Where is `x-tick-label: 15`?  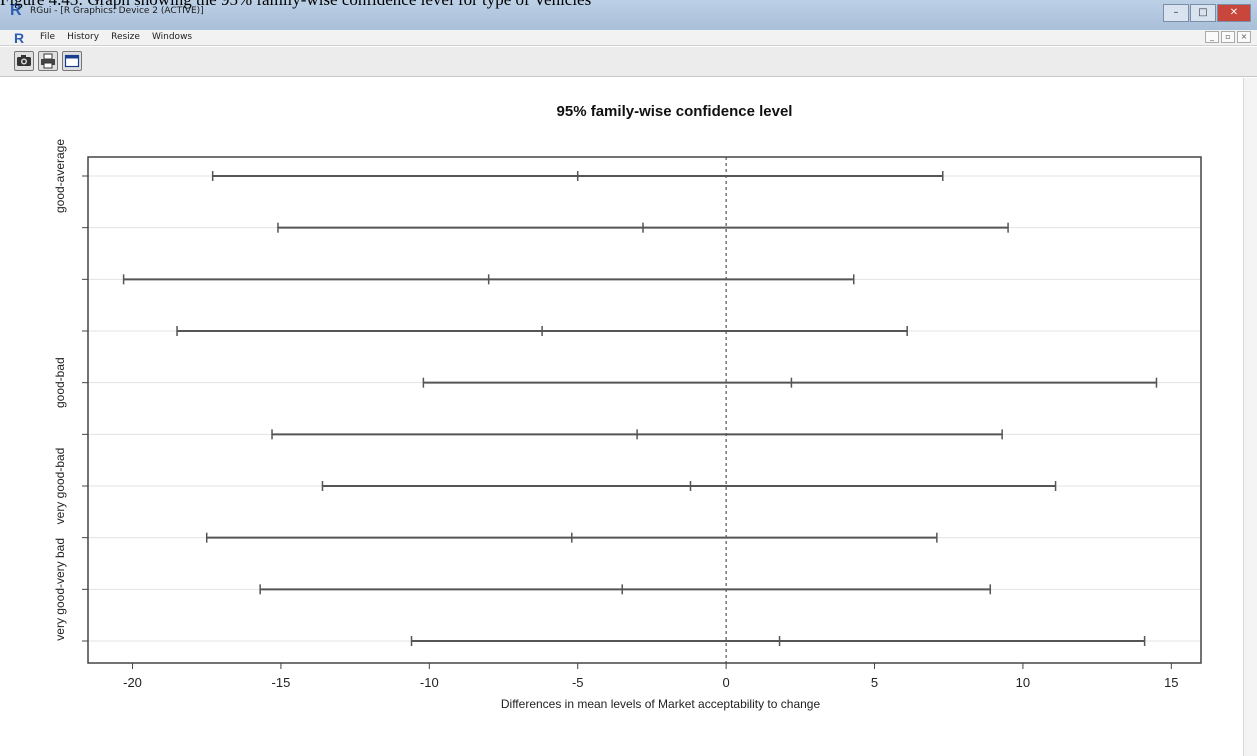 x-tick-label: 15 is located at coordinates (1171, 682).